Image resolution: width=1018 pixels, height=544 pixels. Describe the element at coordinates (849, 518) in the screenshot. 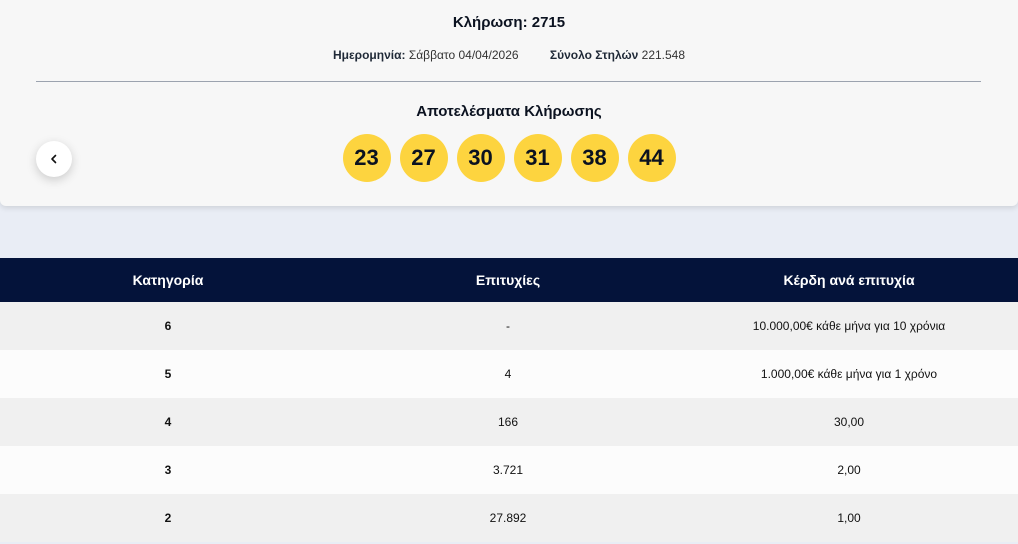

I see `prize-cell: 1,00` at that location.